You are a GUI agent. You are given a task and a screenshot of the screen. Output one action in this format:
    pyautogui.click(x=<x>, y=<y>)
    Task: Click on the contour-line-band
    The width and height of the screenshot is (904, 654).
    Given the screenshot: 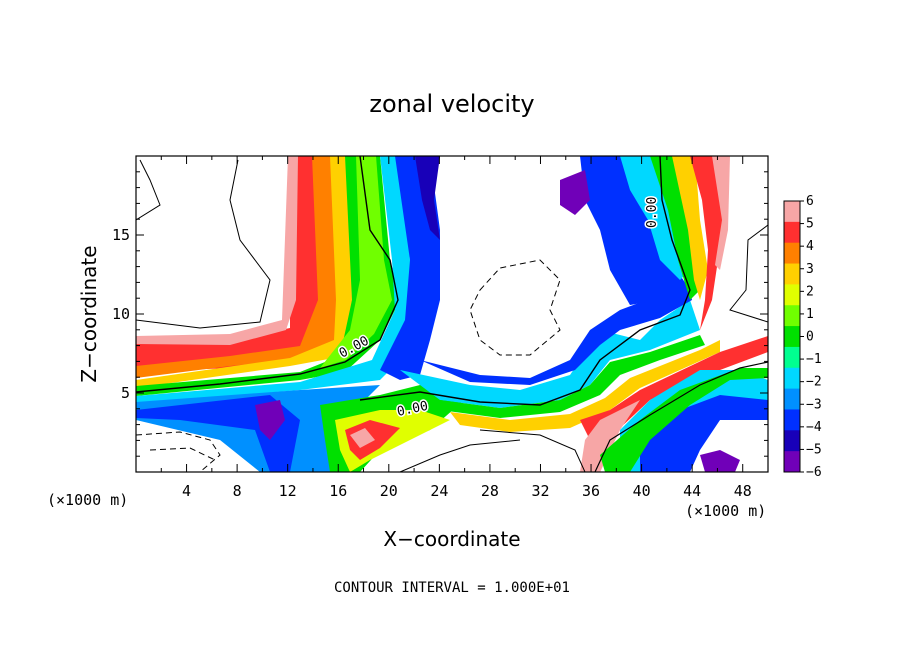 What is the action you would take?
    pyautogui.click(x=525, y=281)
    